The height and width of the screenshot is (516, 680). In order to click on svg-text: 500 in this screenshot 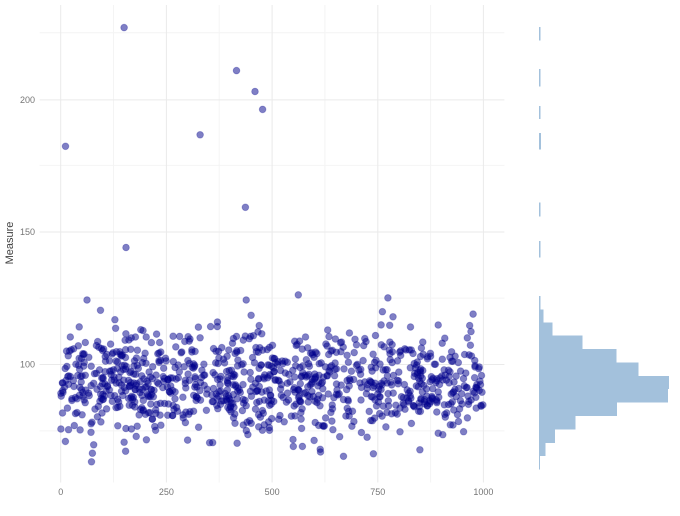, I will do `click(272, 492)`.